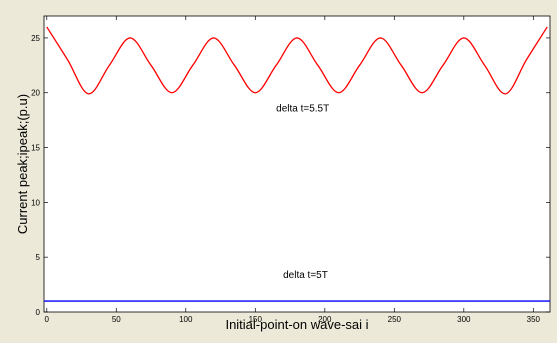  Describe the element at coordinates (35, 148) in the screenshot. I see `y-tick-label: 15` at that location.